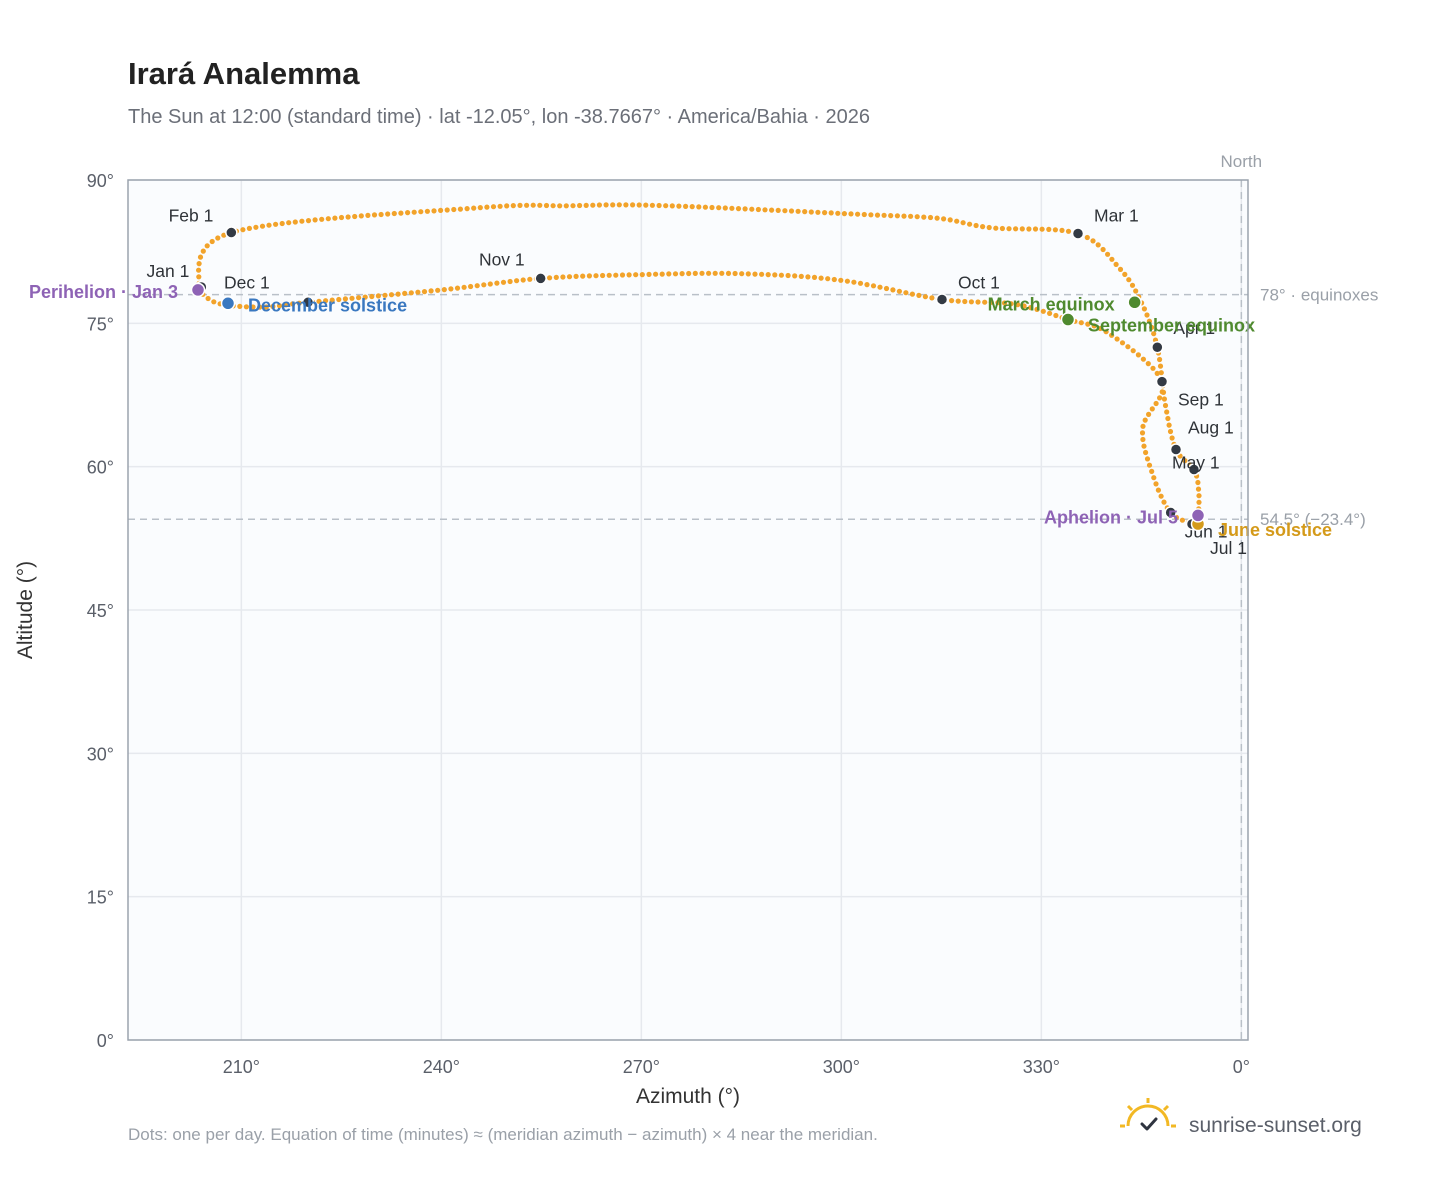 This screenshot has height=1188, width=1448. Describe the element at coordinates (688, 1096) in the screenshot. I see `x-axis-label: Azimuth (°)` at that location.